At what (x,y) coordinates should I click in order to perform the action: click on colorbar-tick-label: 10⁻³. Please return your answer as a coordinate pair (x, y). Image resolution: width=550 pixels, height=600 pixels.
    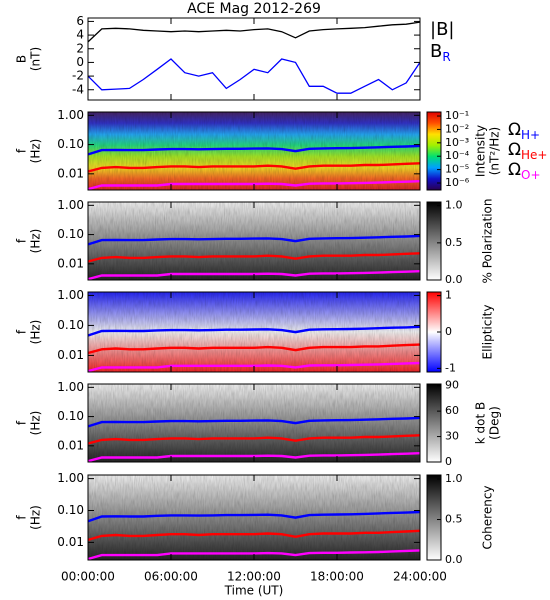
    Looking at the image, I should click on (457, 142).